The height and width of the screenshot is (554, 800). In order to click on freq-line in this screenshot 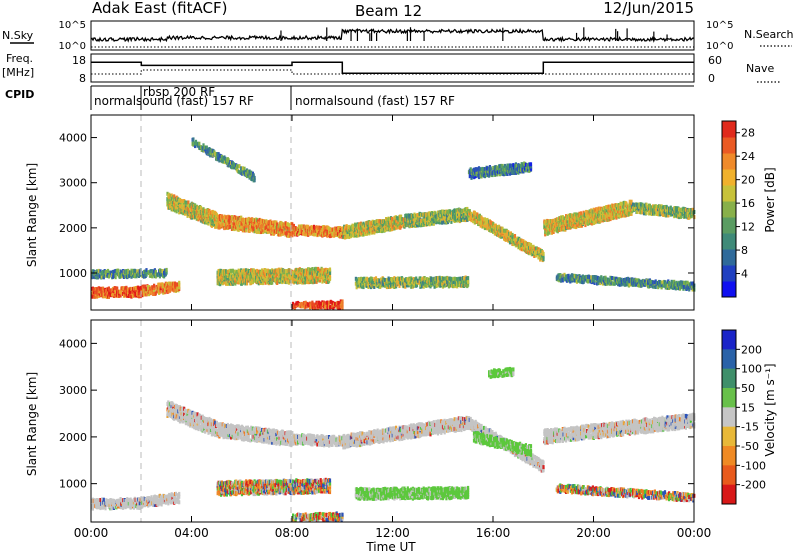, I will do `click(392, 67)`.